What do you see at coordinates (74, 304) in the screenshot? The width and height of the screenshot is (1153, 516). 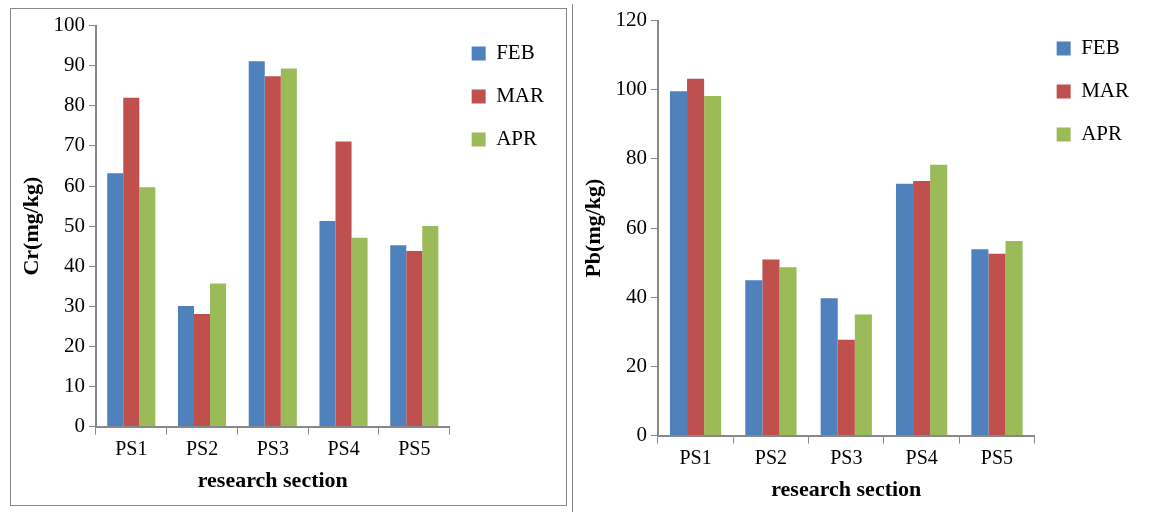 I see `y-tick-label: 30` at bounding box center [74, 304].